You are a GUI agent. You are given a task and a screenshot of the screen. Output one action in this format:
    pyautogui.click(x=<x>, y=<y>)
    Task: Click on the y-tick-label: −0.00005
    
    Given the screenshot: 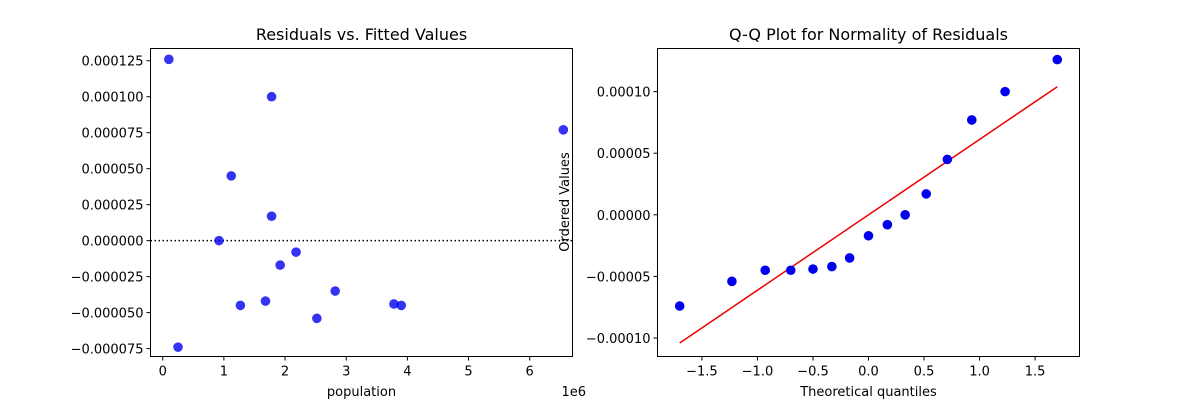 What is the action you would take?
    pyautogui.click(x=618, y=277)
    